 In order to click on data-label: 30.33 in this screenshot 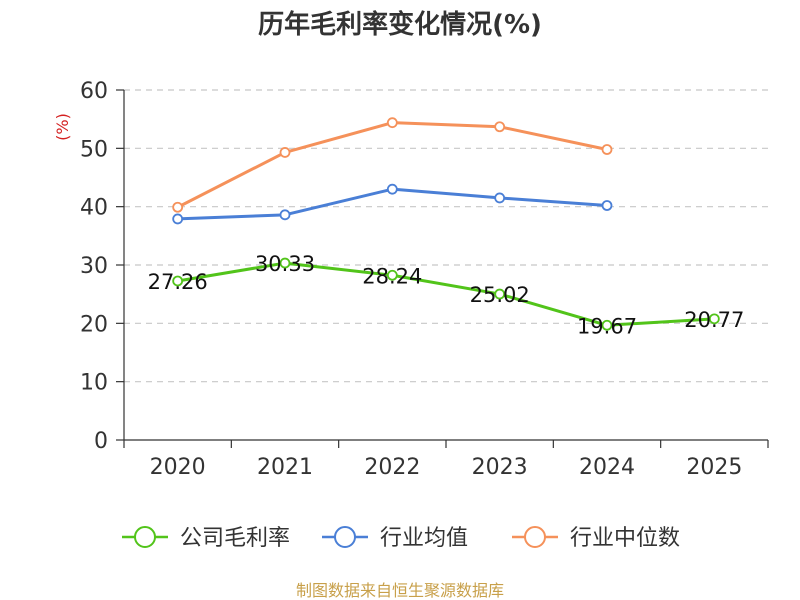, I will do `click(285, 264)`.